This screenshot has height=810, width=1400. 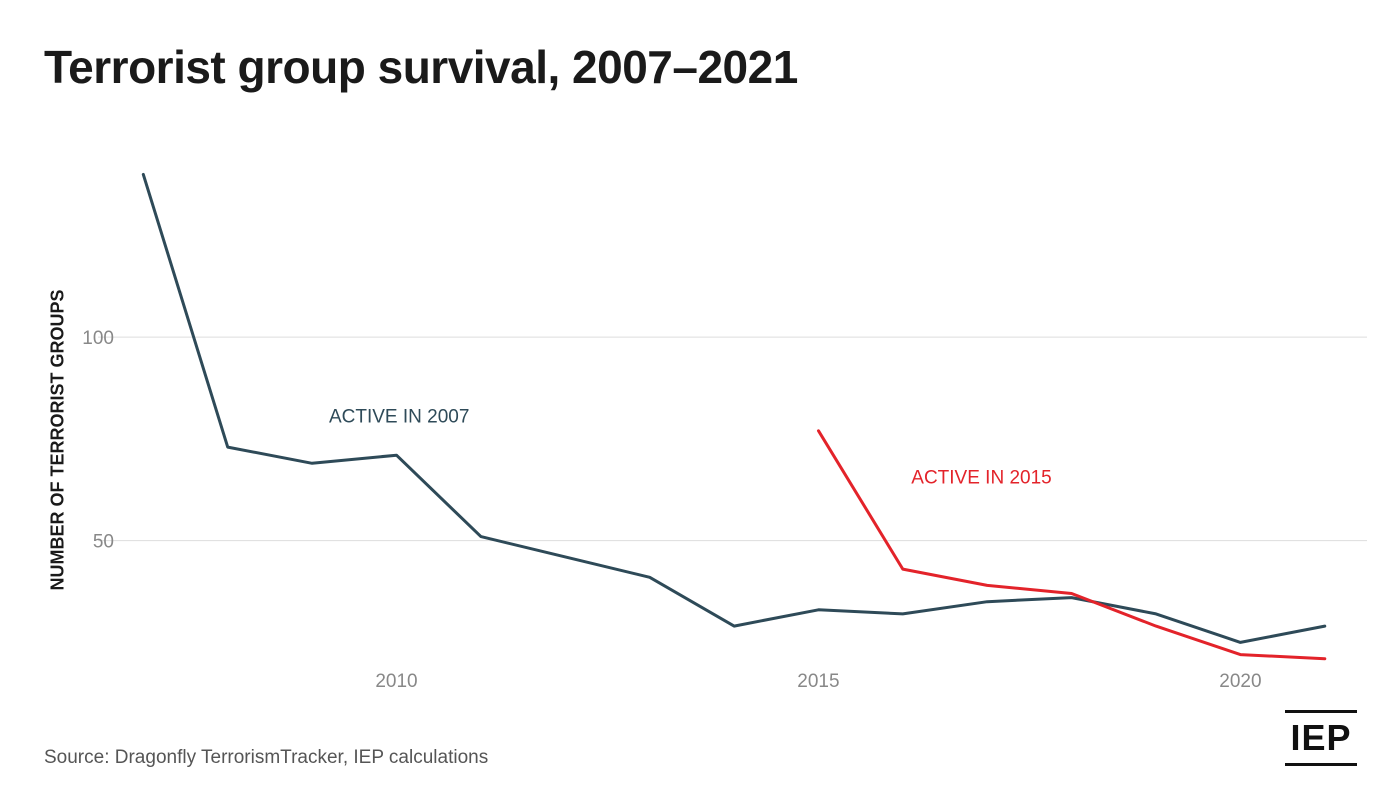 I want to click on series-label-active-in-2007: ACTIVE IN 2007, so click(x=399, y=417).